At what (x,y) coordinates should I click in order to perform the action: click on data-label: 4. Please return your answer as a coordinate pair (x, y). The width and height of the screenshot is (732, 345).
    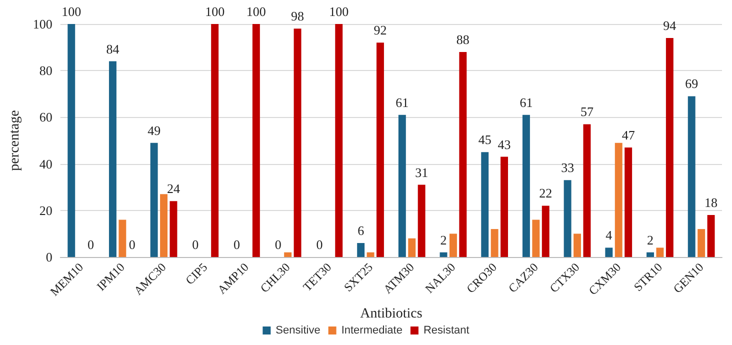
    Looking at the image, I should click on (609, 235).